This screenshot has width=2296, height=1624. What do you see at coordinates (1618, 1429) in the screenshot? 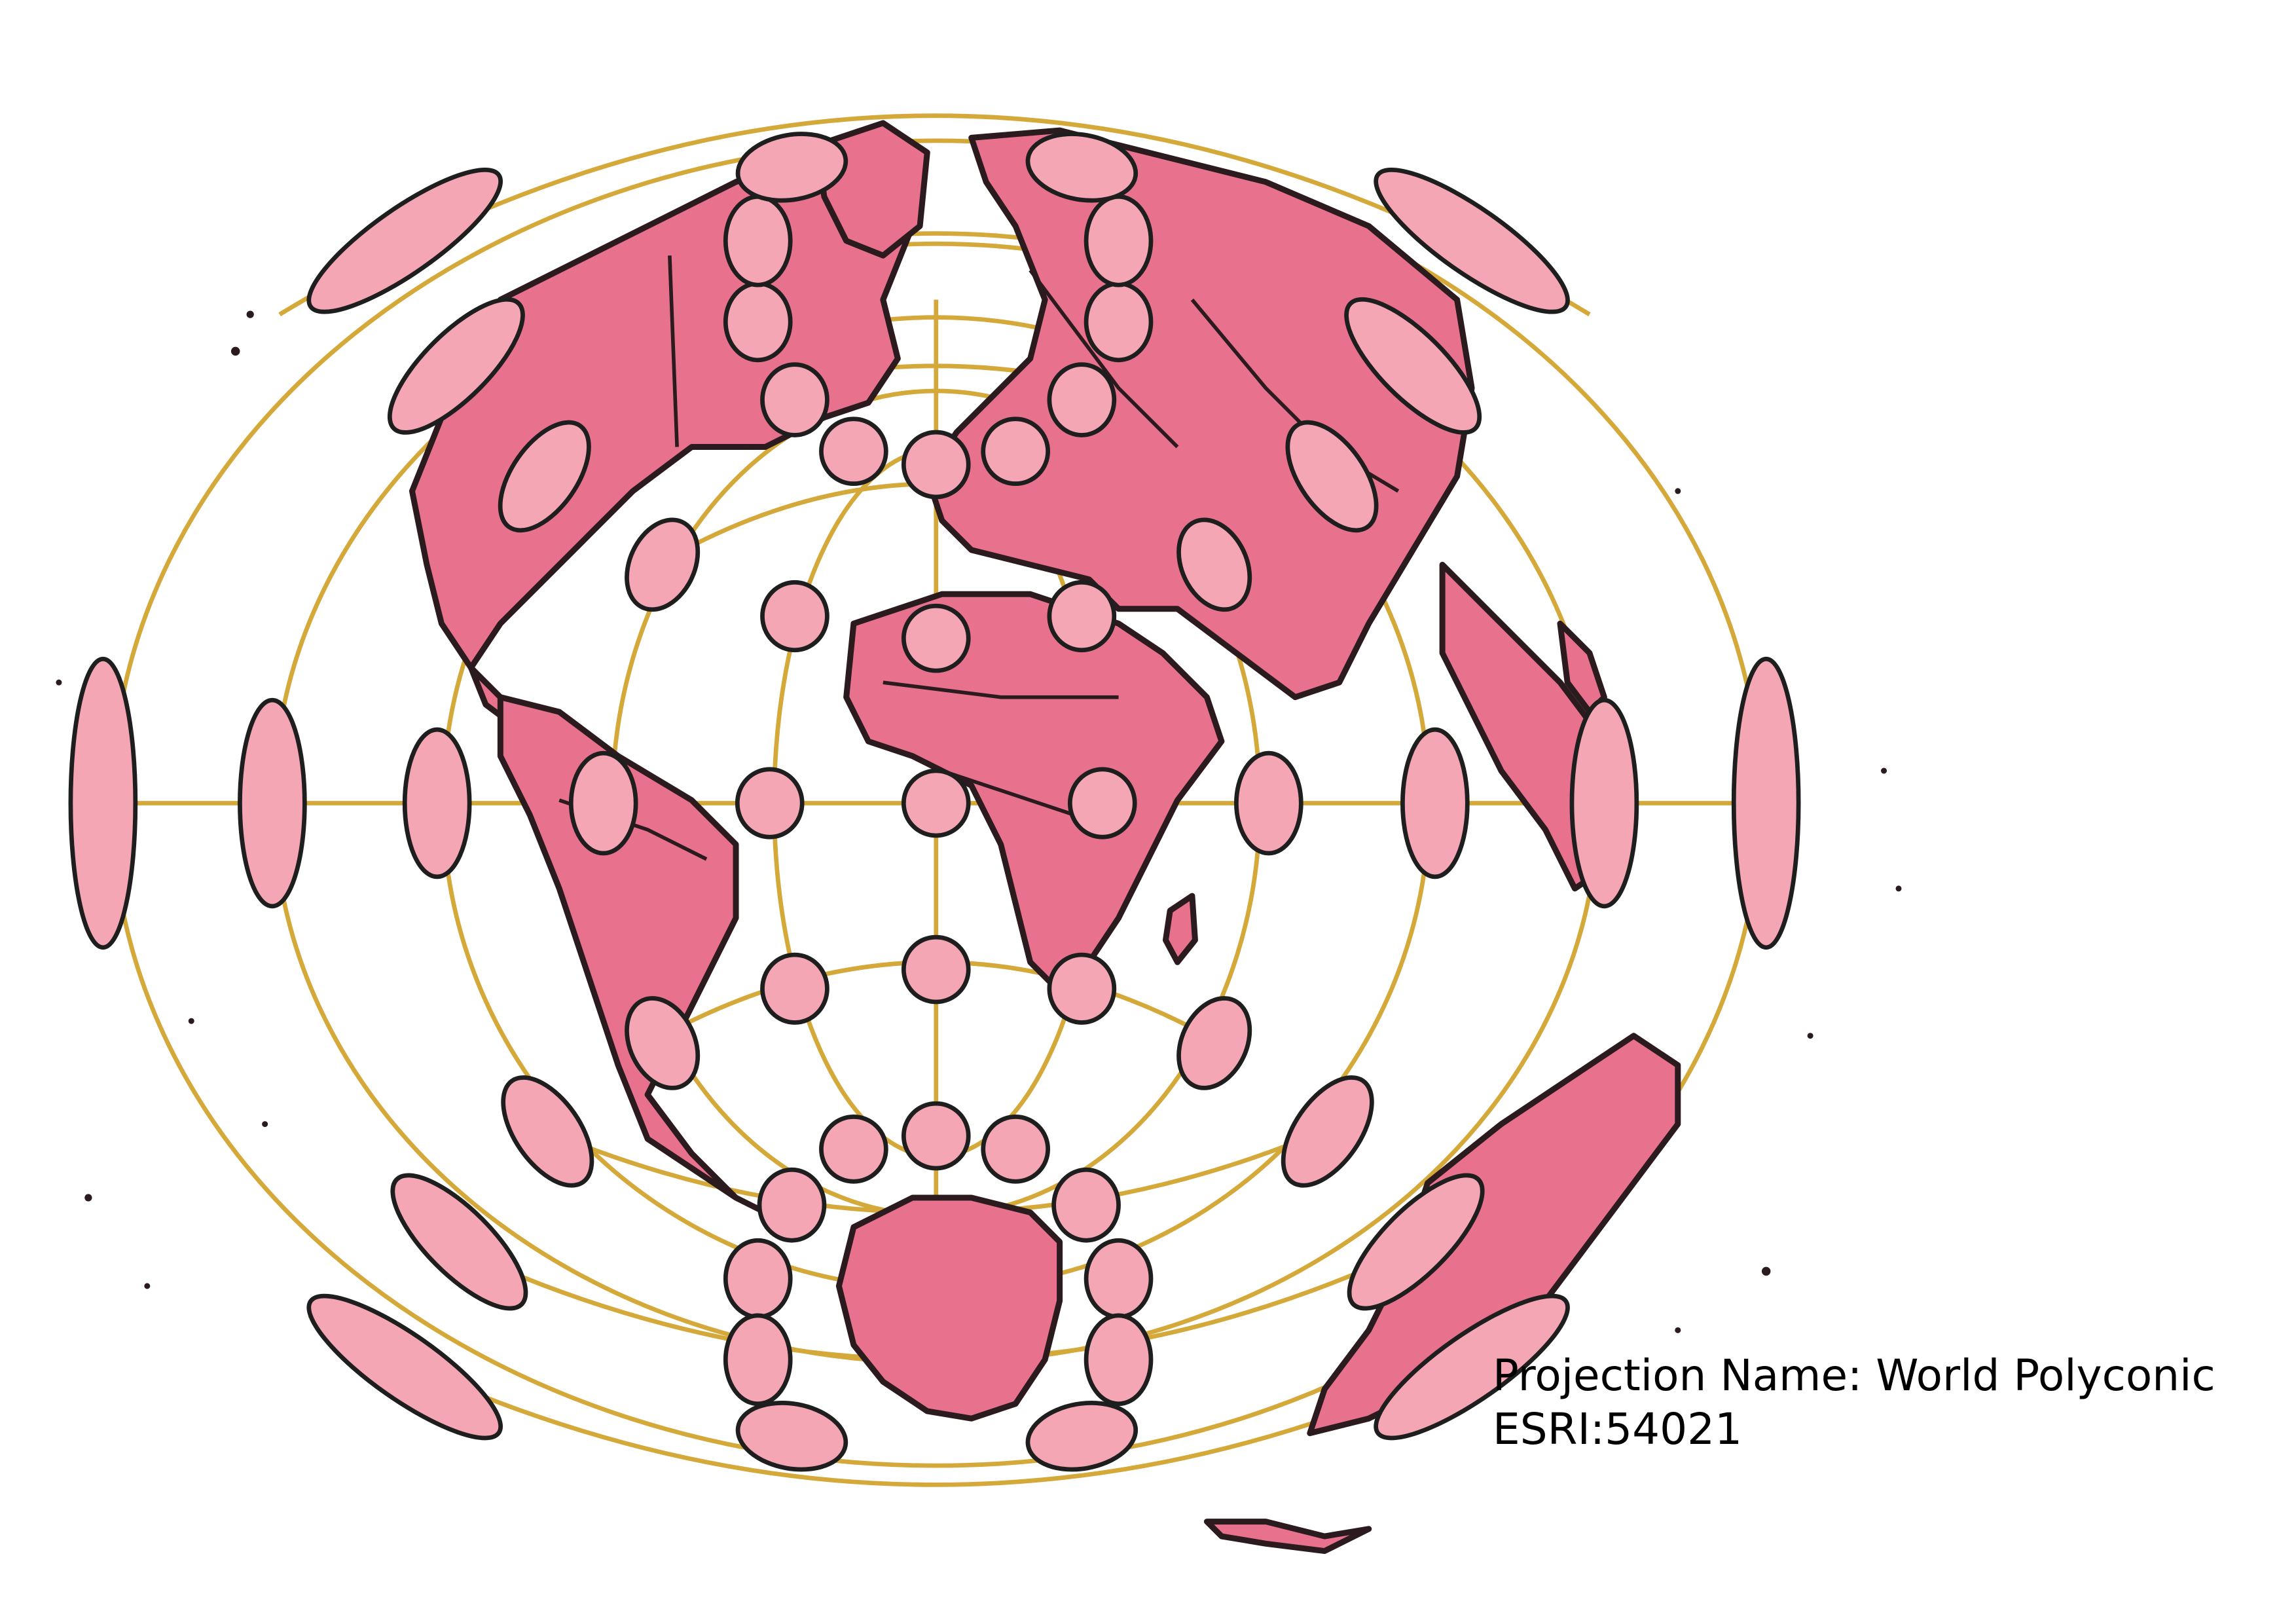
I see `projection-code-label: ESRI:54021` at bounding box center [1618, 1429].